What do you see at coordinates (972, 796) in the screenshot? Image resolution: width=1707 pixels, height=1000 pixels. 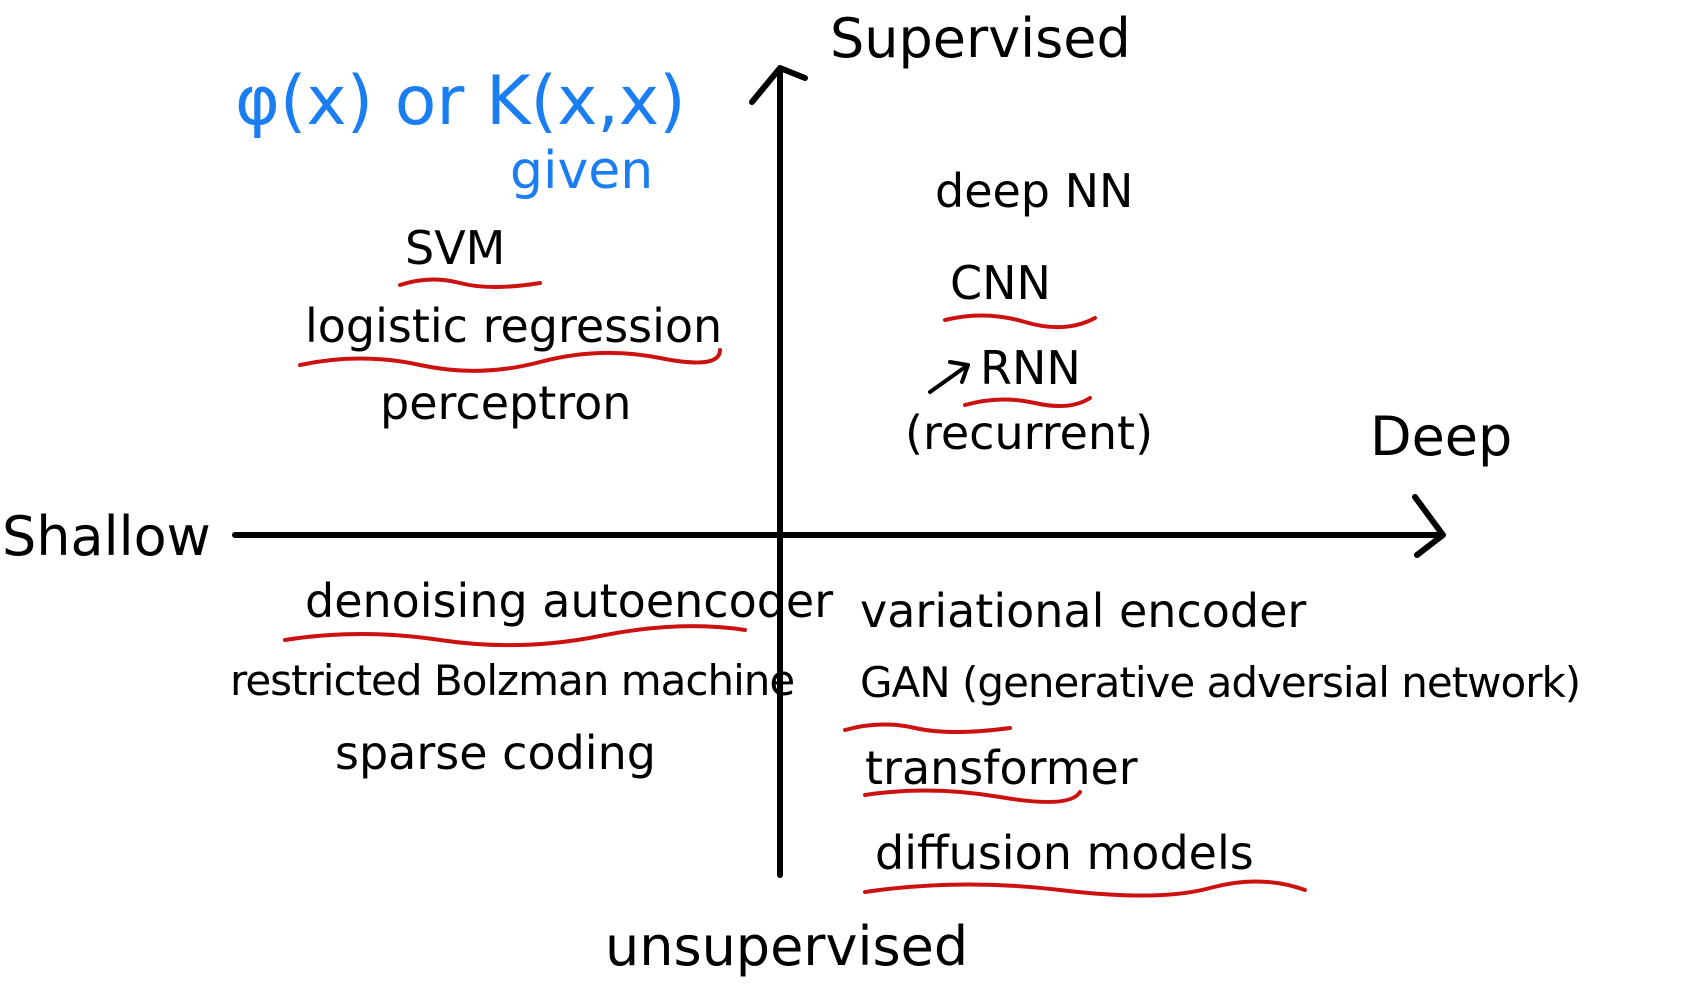 I see `underline-transformer` at bounding box center [972, 796].